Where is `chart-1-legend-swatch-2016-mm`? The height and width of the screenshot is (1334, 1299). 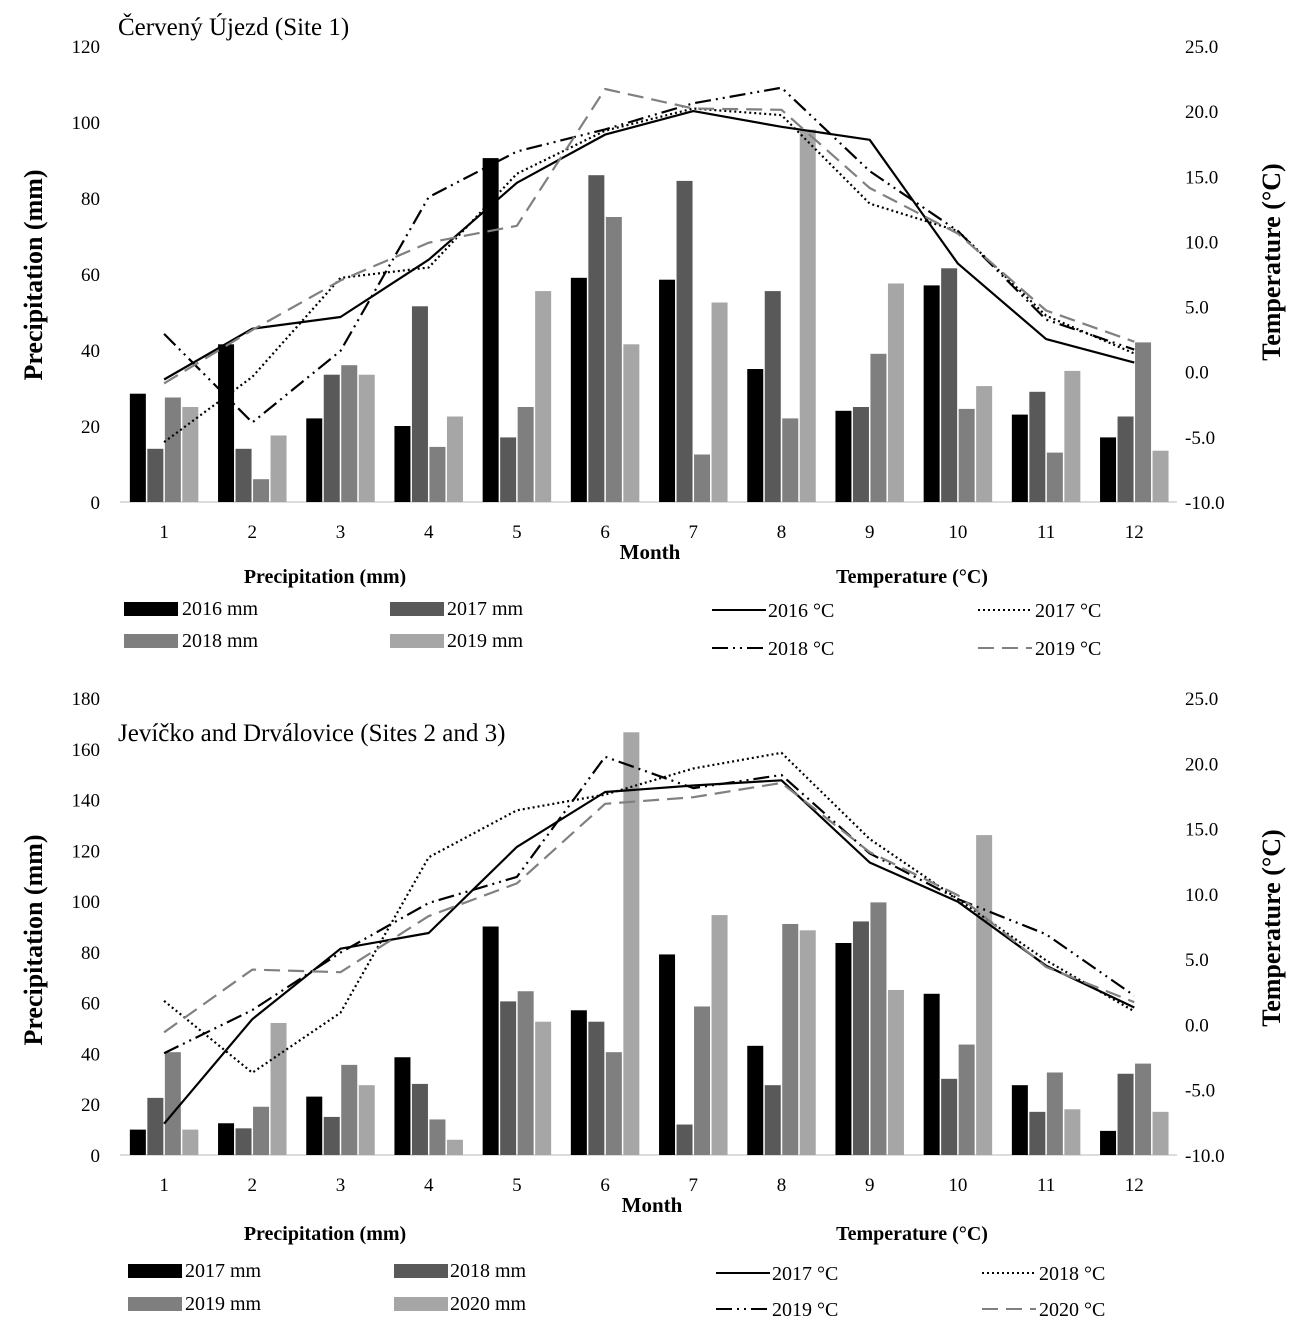 chart-1-legend-swatch-2016-mm is located at coordinates (151, 609).